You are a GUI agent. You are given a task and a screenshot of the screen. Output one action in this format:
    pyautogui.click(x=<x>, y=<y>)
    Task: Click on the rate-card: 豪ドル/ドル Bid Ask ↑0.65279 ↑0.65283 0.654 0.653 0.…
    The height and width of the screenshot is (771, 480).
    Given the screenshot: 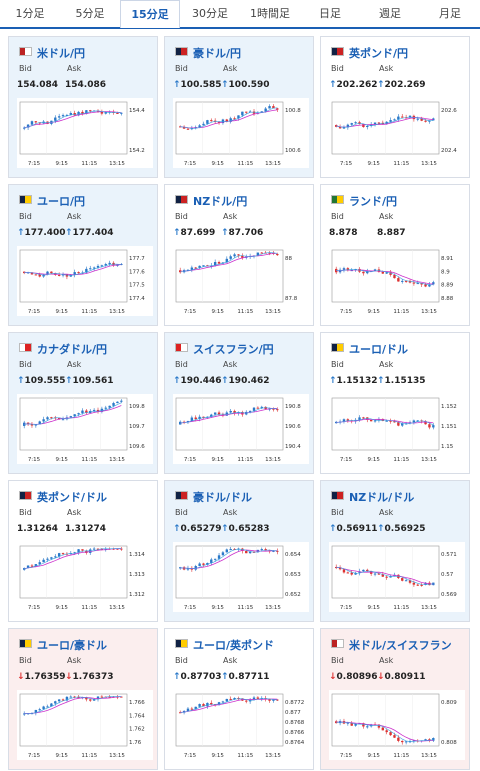 What is the action you would take?
    pyautogui.click(x=239, y=551)
    